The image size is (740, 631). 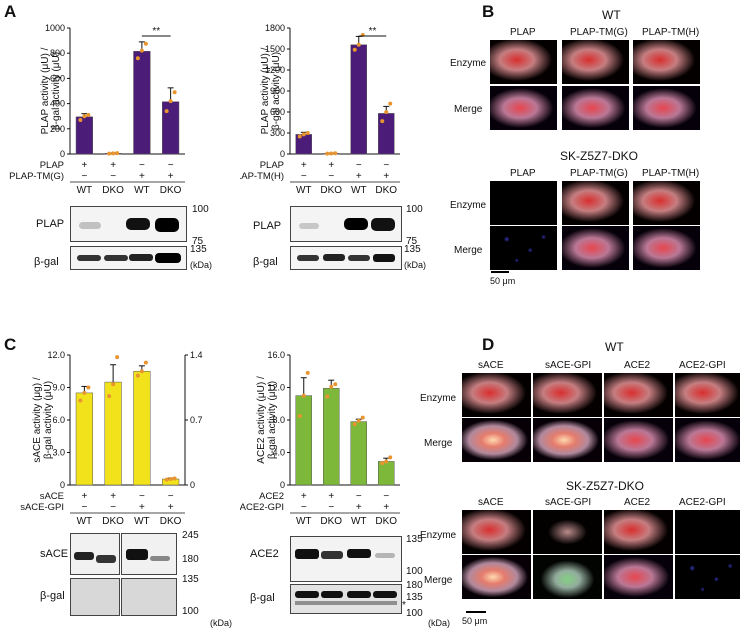 I want to click on blot-strip-top-b, so click(x=149, y=554).